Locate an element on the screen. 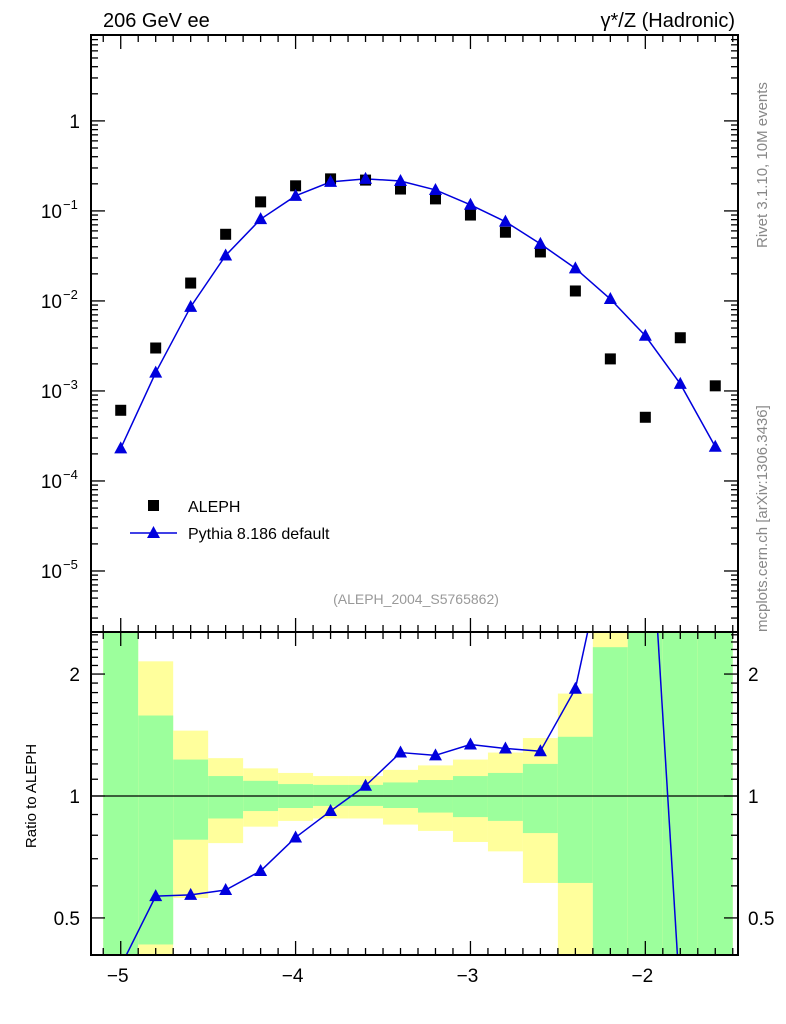 The height and width of the screenshot is (1024, 786). y-tick-label-exponent: −1 is located at coordinates (70, 204).